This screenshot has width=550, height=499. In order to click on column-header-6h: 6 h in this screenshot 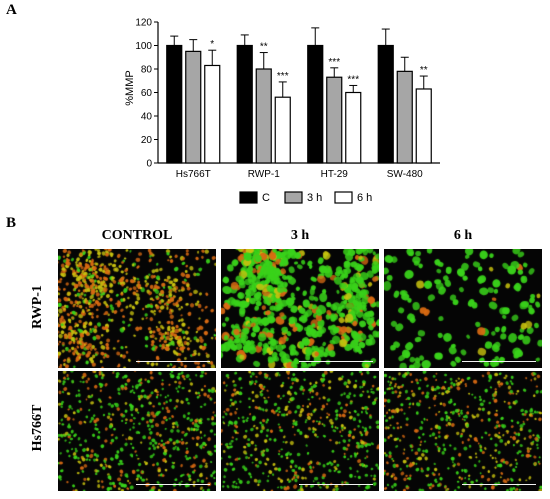, I will do `click(463, 235)`.